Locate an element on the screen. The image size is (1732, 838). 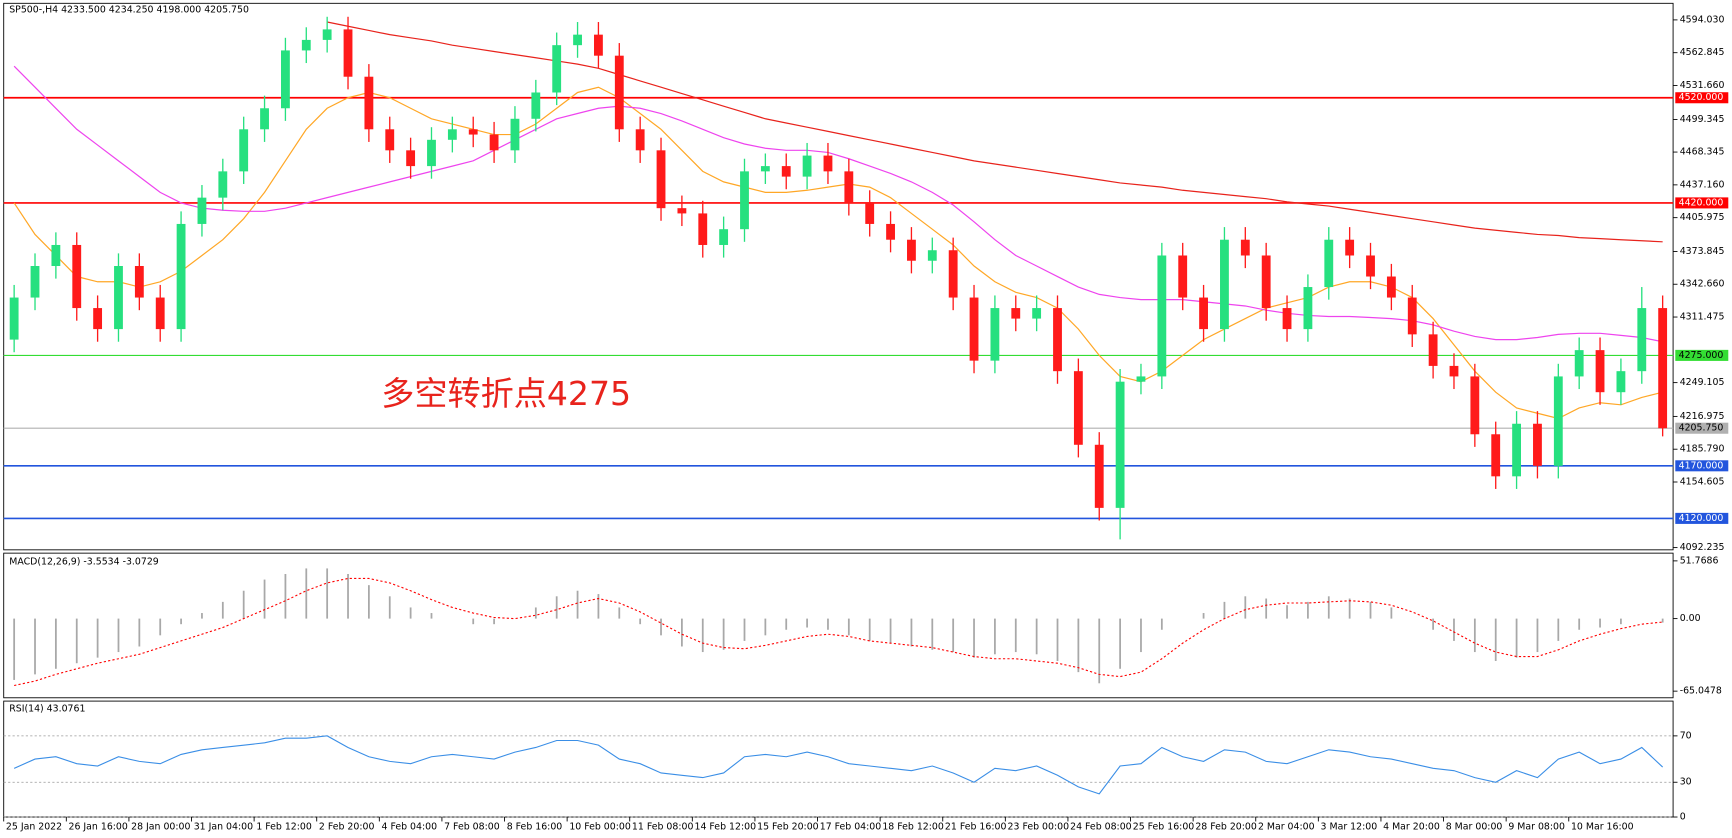
x-tick-label: 18 Feb 12:00 is located at coordinates (913, 826).